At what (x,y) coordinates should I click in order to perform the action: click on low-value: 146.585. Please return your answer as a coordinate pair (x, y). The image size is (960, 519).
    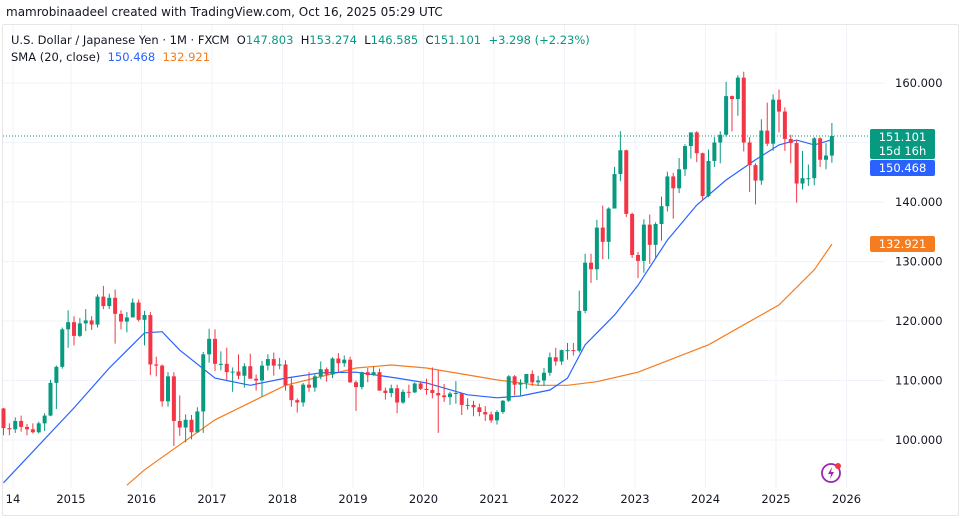
    Looking at the image, I should click on (394, 40).